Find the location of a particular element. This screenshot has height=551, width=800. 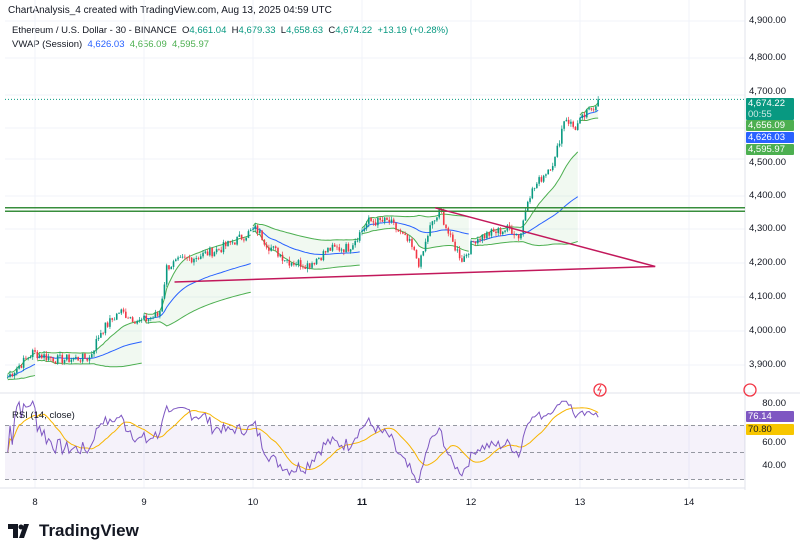

low-label: L is located at coordinates (283, 30).